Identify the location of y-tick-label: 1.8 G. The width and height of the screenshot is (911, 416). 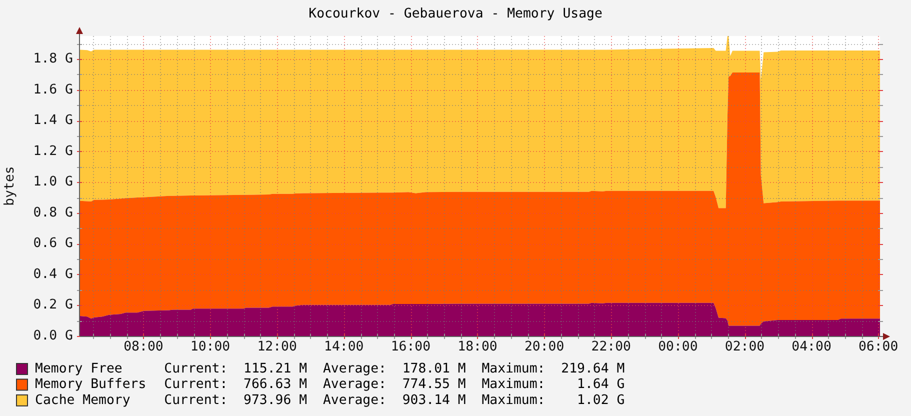
(53, 59).